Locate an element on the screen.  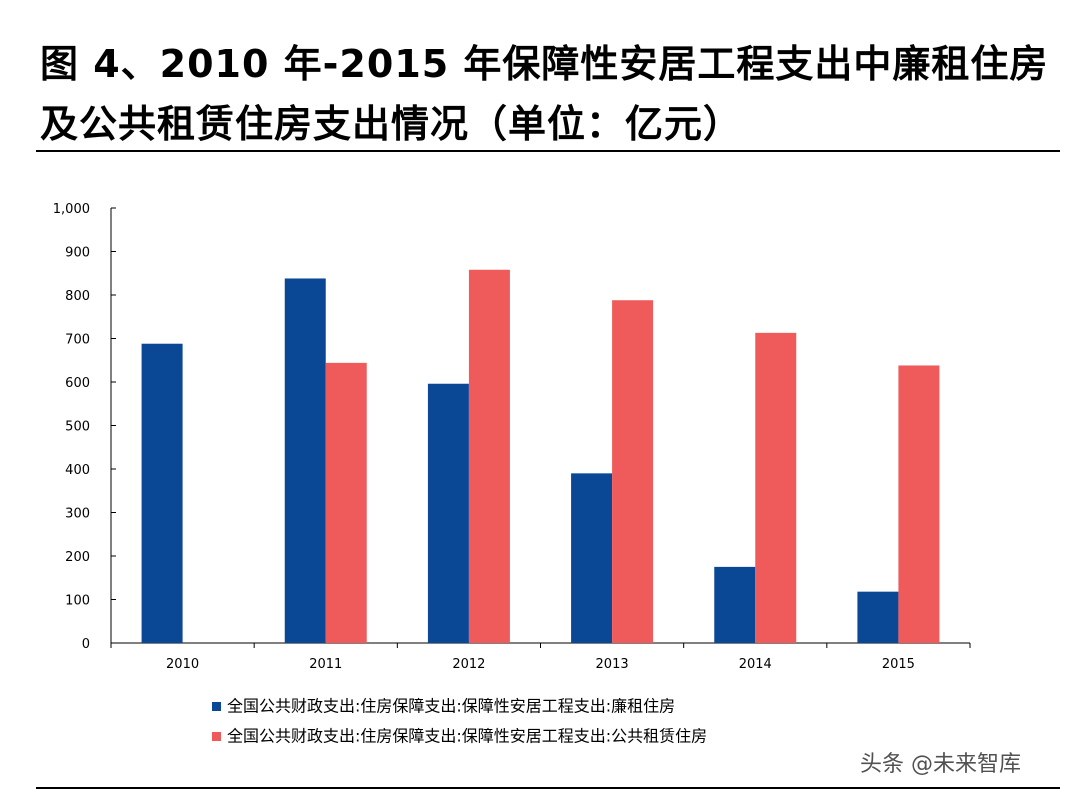
x-tick-label: 2012 is located at coordinates (468, 664).